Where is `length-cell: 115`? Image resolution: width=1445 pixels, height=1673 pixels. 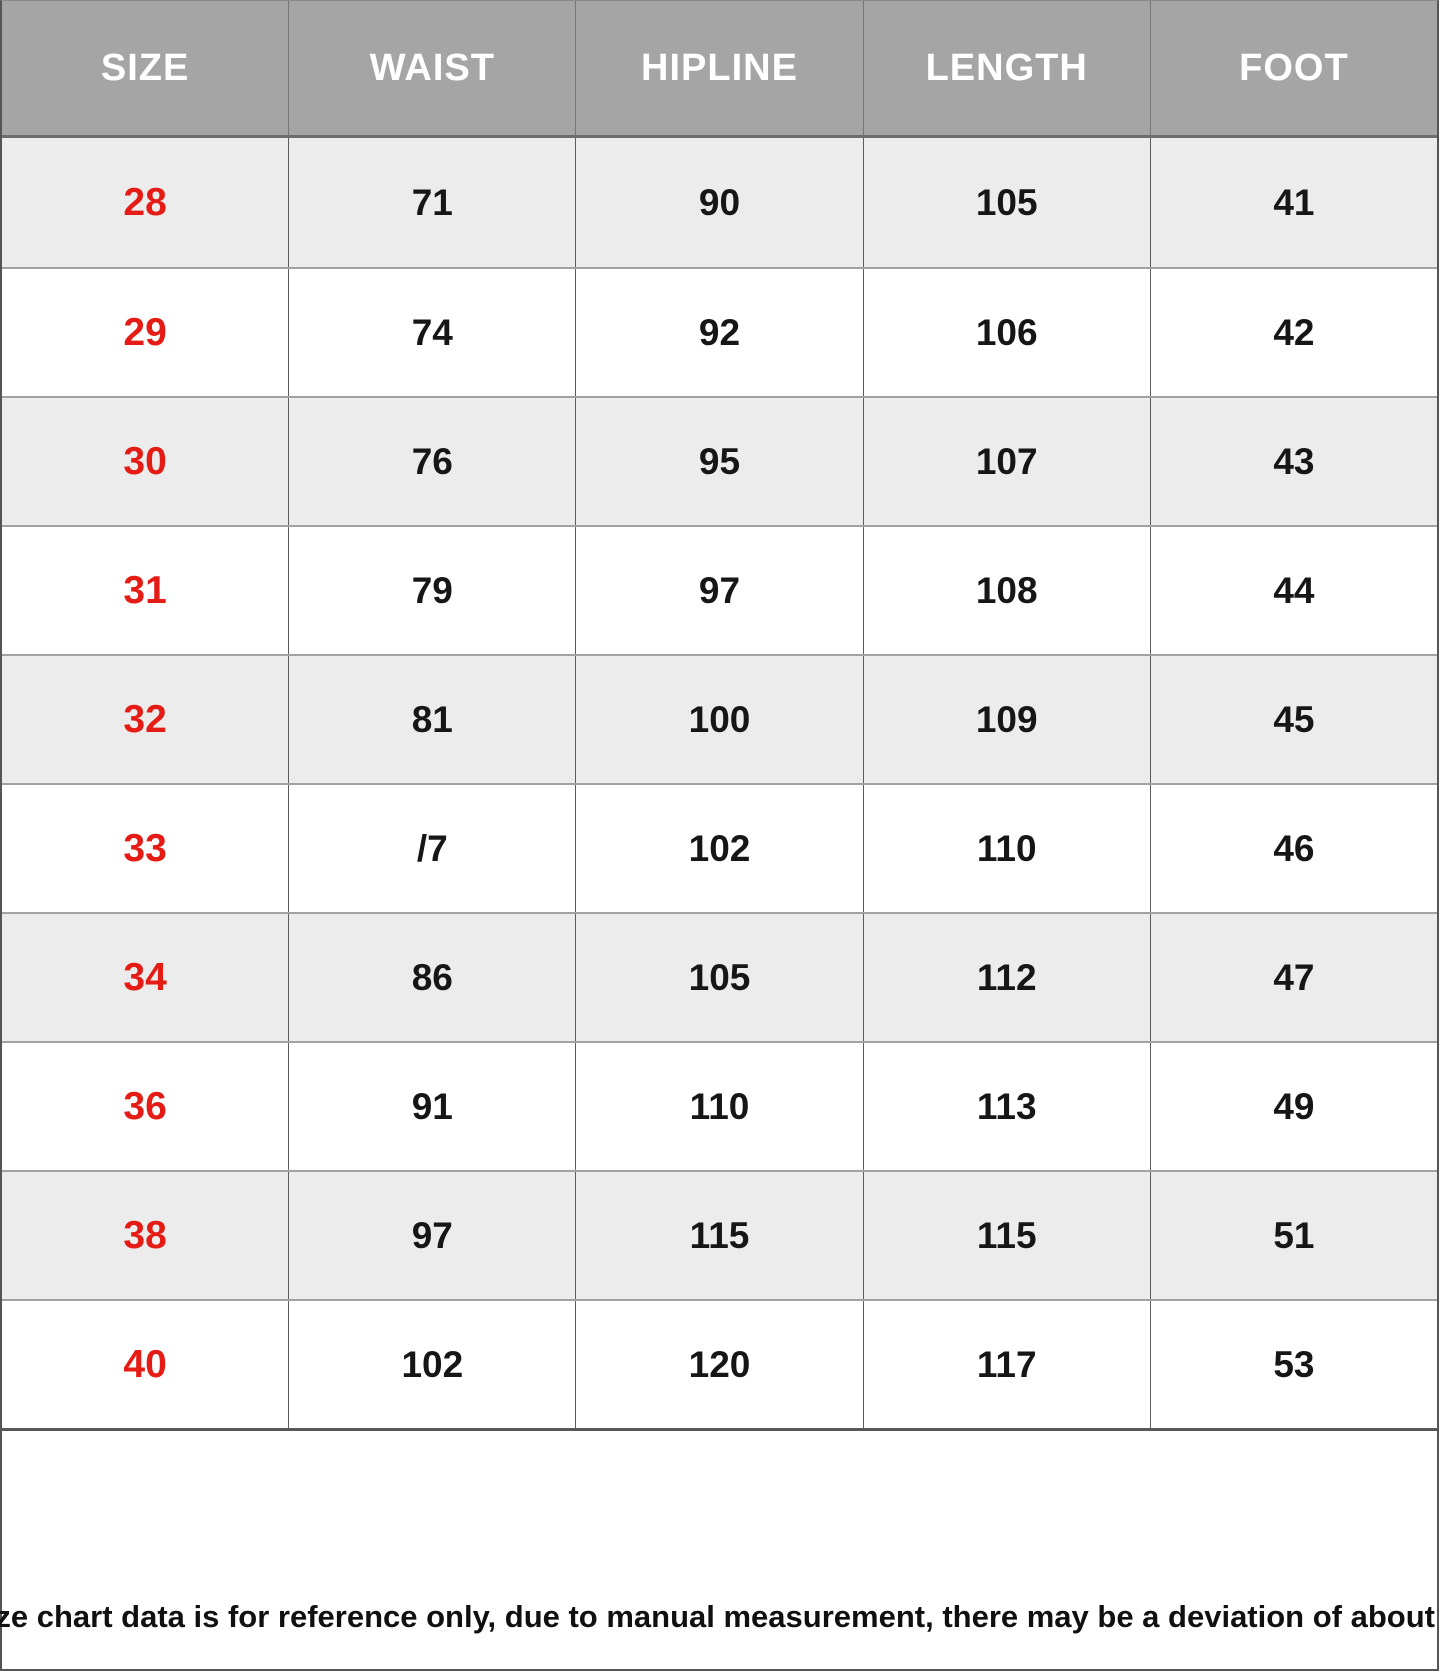
length-cell: 115 is located at coordinates (1007, 1235).